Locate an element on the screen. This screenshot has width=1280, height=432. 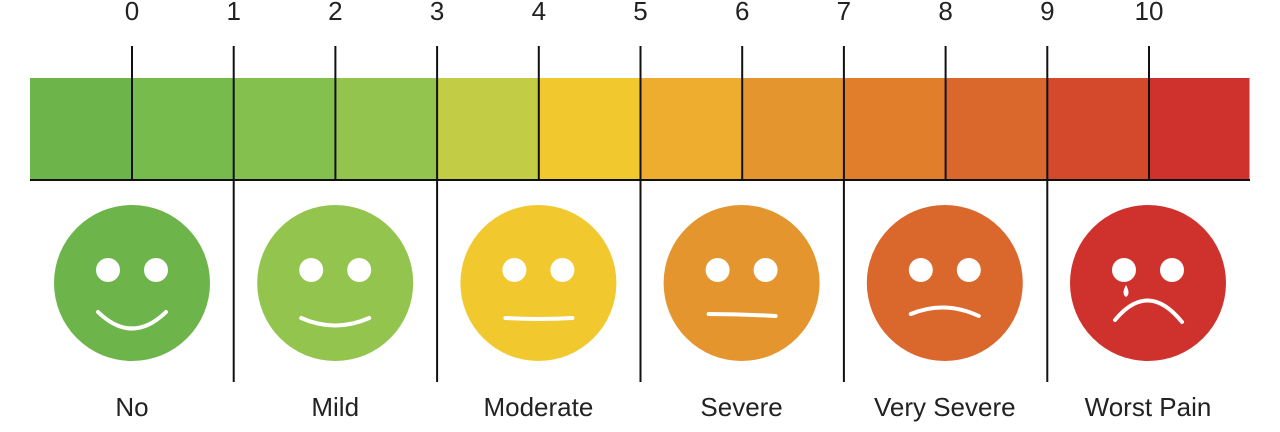
face-tear is located at coordinates (1126, 291).